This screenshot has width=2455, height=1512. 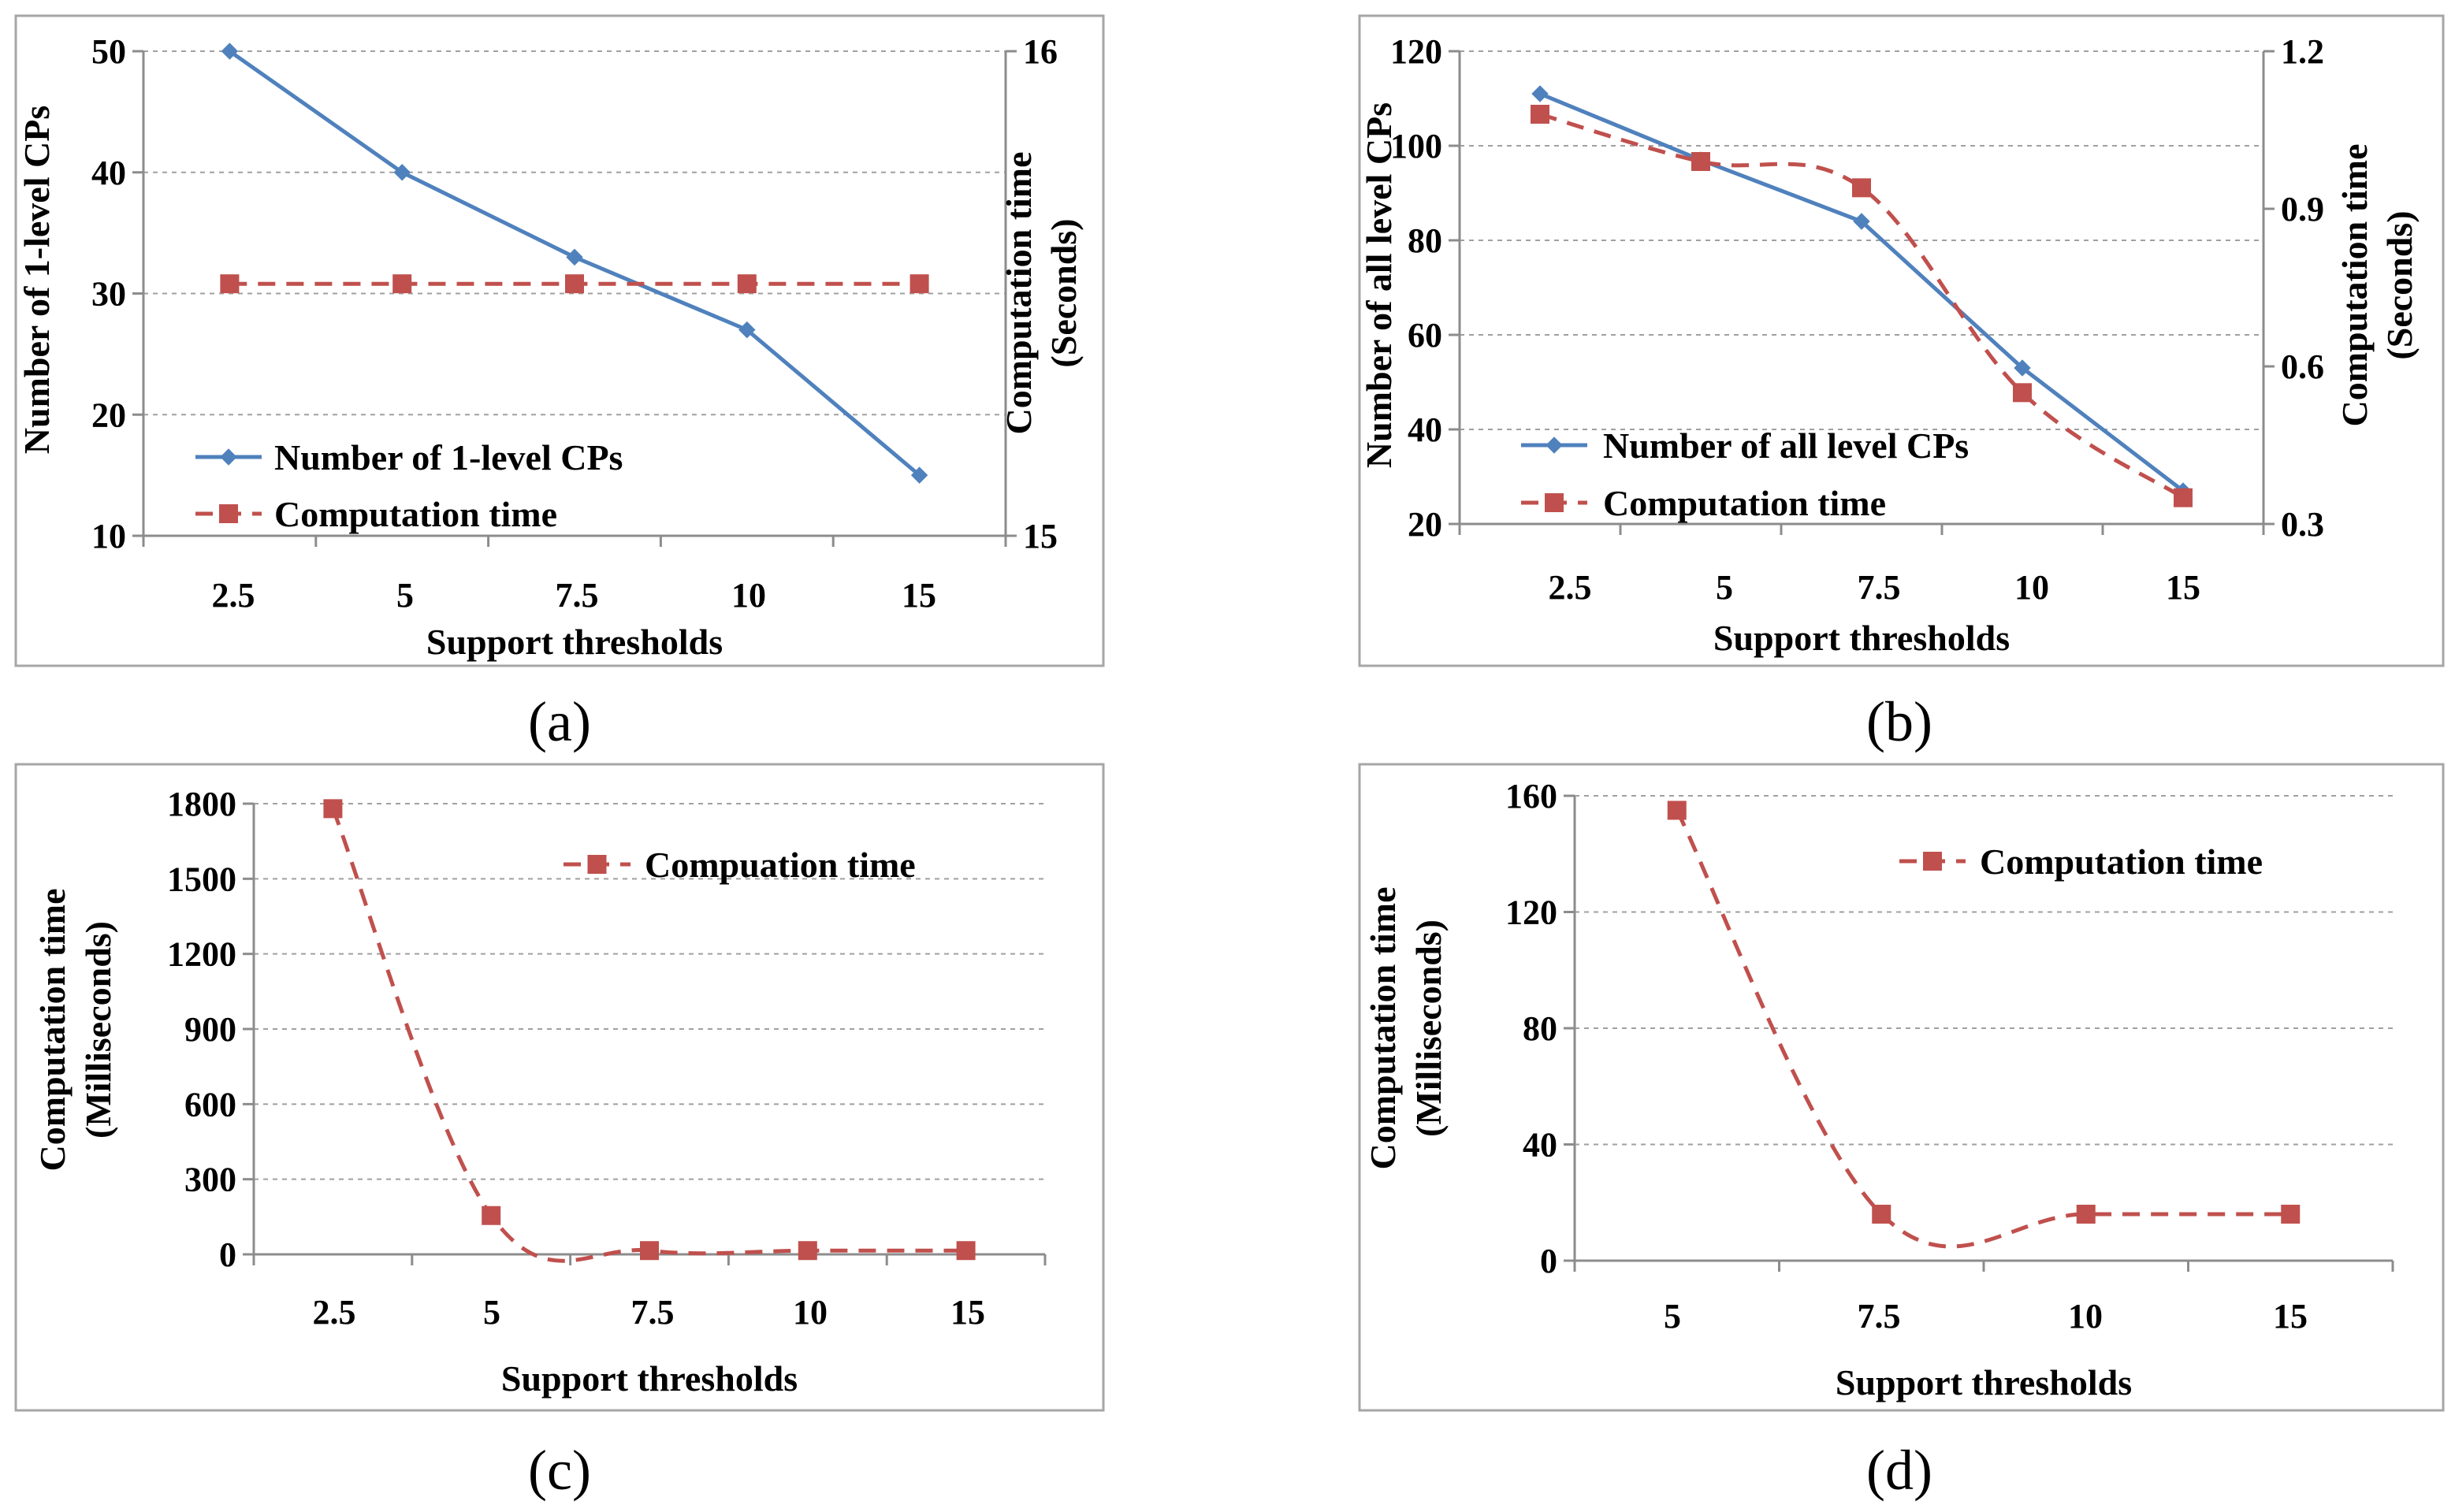 What do you see at coordinates (1416, 51) in the screenshot?
I see `chart-b-ytick-label: 120` at bounding box center [1416, 51].